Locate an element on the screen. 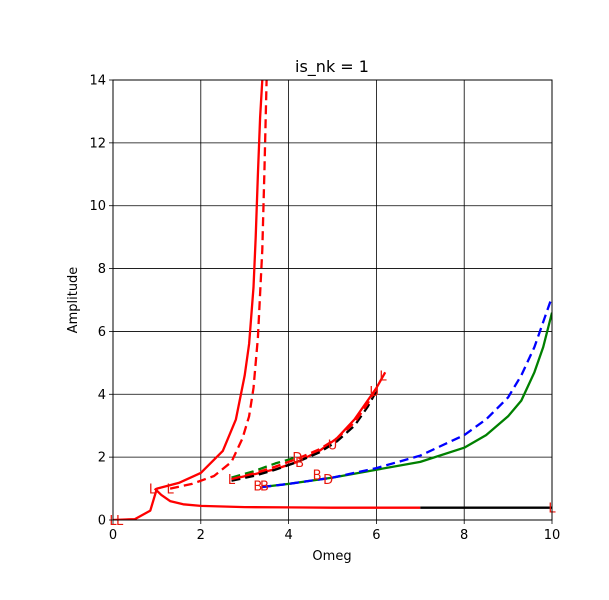 The image size is (609, 600). y-tick-label: 8 is located at coordinates (102, 269).